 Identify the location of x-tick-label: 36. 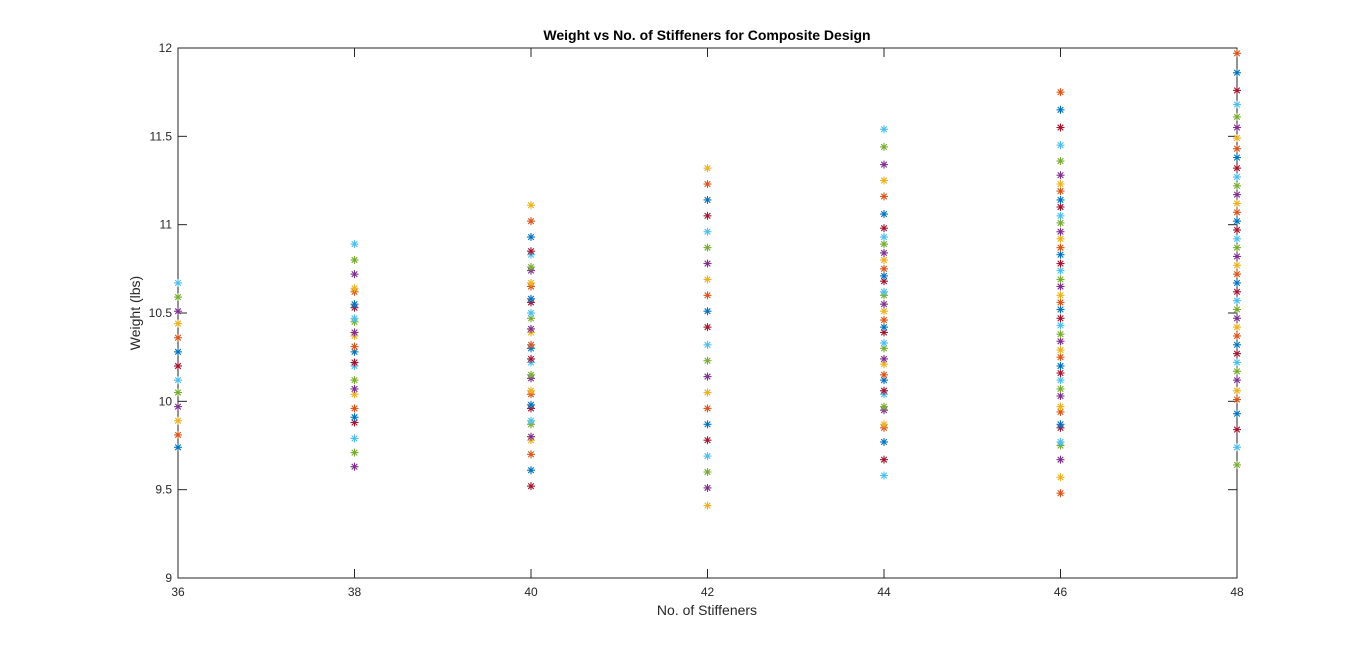
(178, 592).